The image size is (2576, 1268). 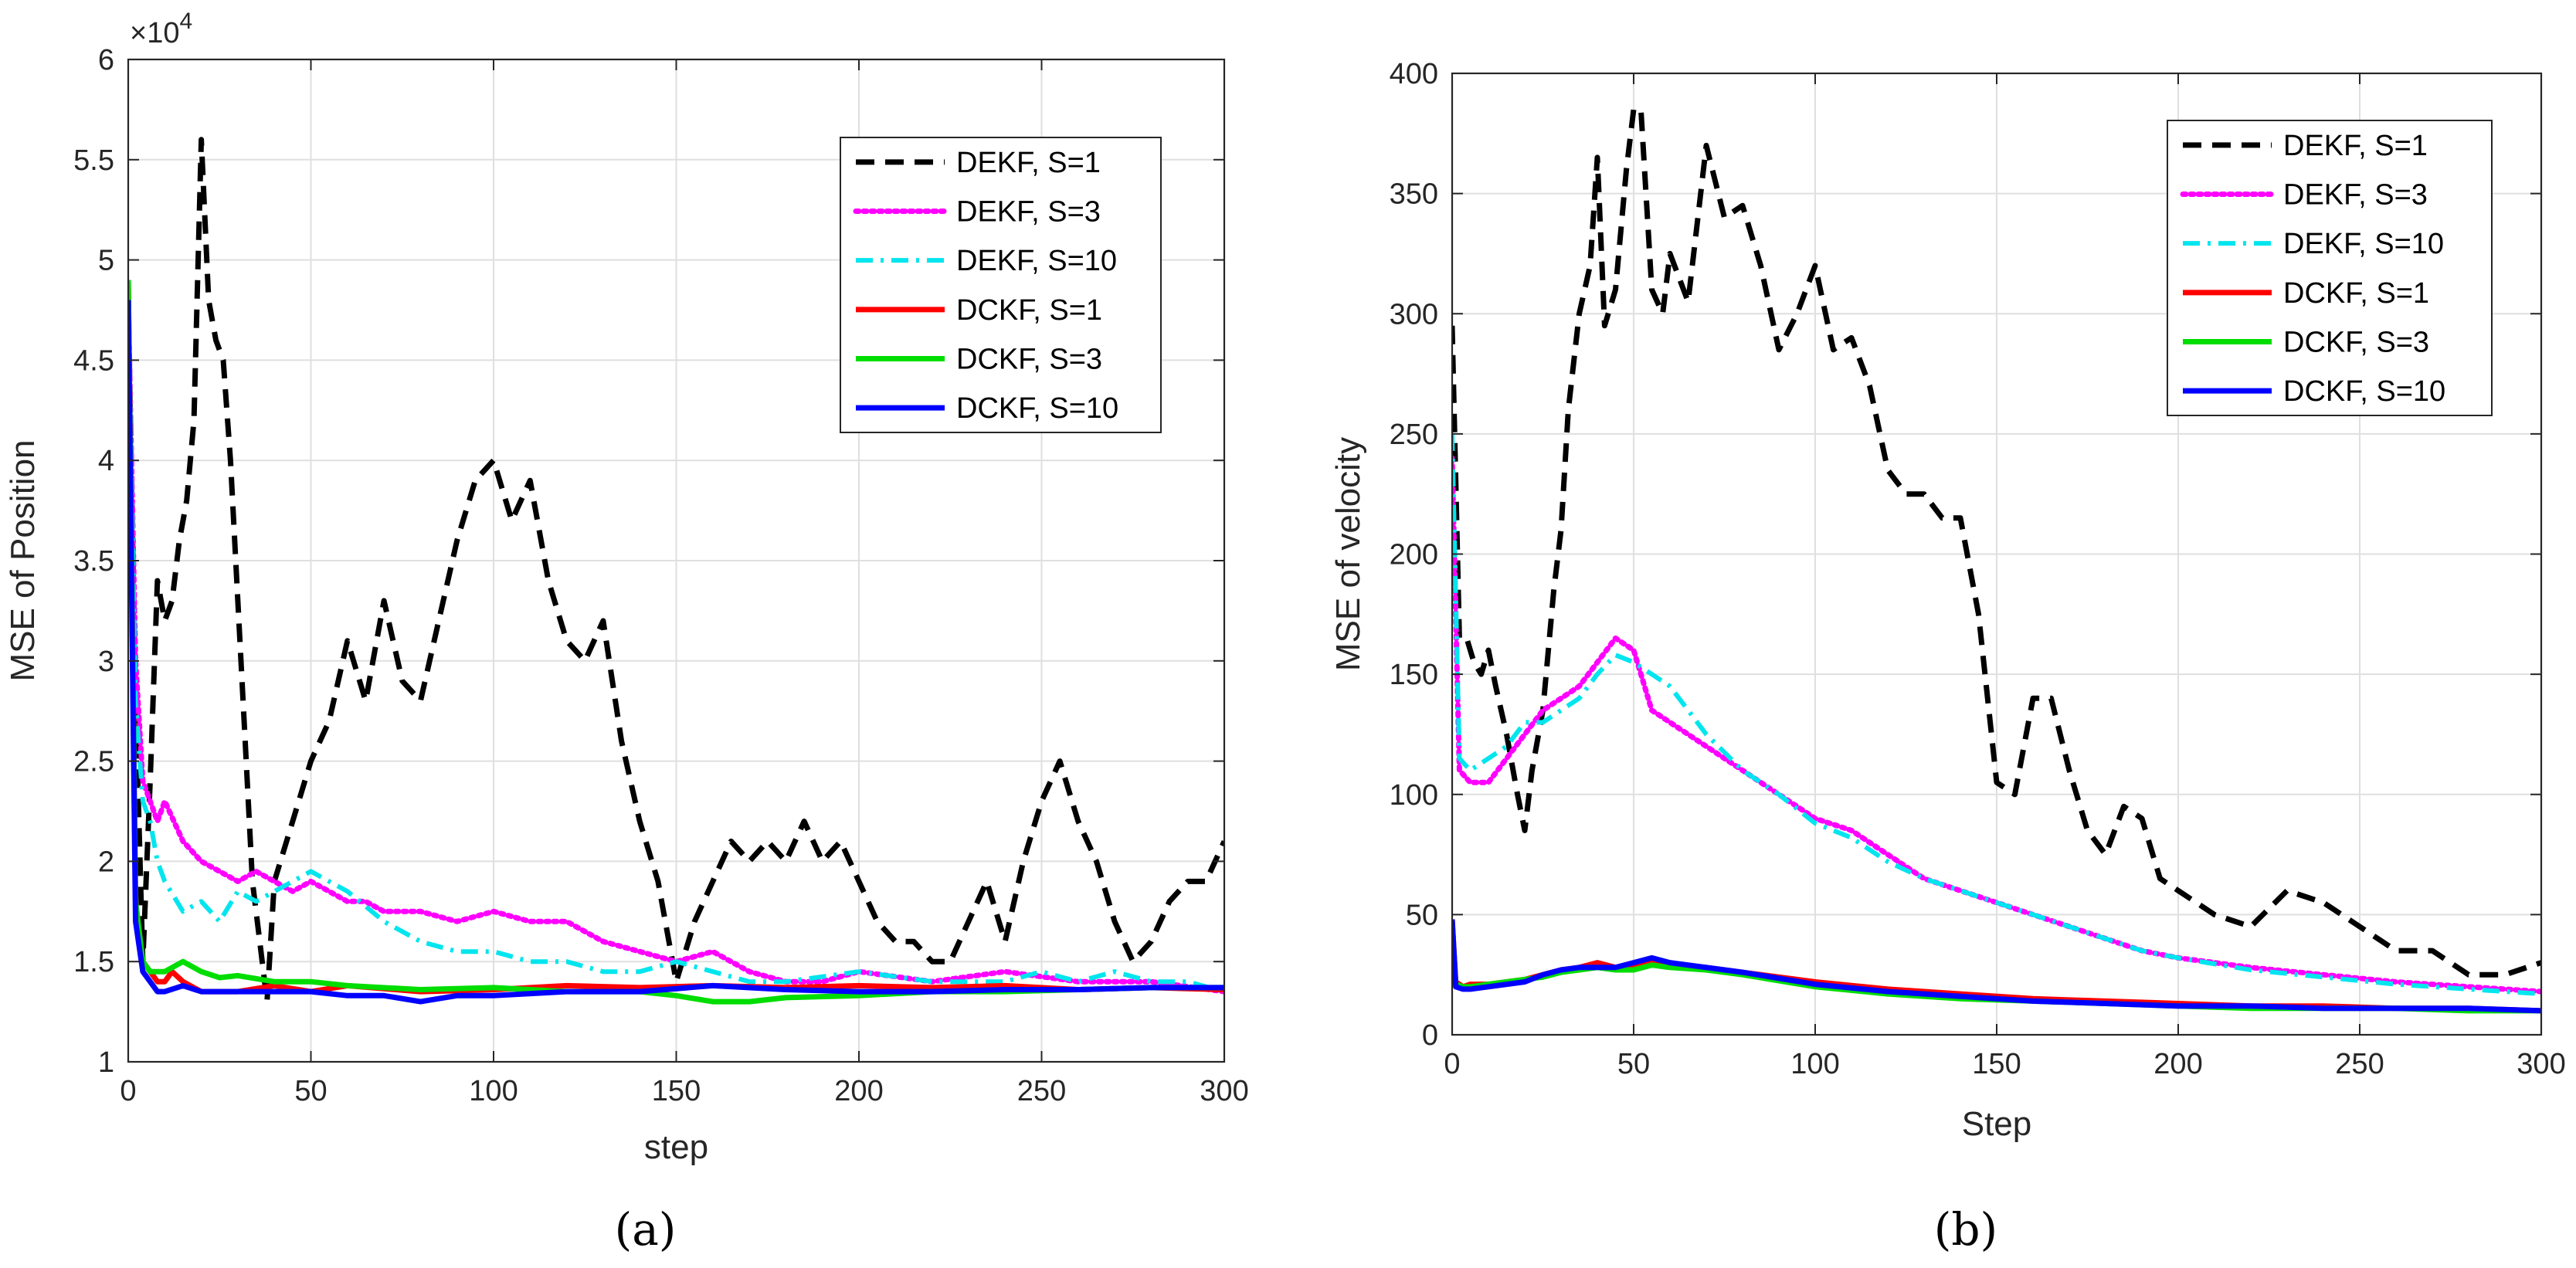 What do you see at coordinates (1997, 1124) in the screenshot?
I see `x-axis-label: Step` at bounding box center [1997, 1124].